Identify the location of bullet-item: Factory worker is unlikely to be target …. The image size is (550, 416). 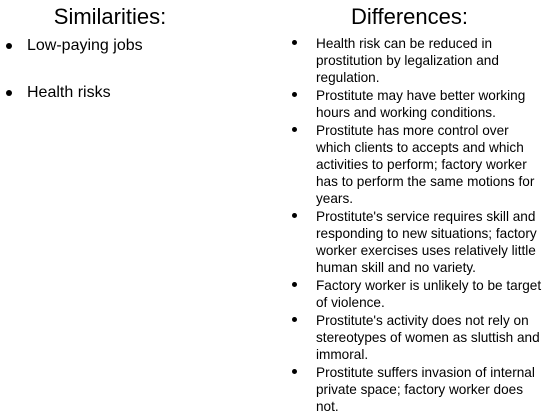
(412, 294).